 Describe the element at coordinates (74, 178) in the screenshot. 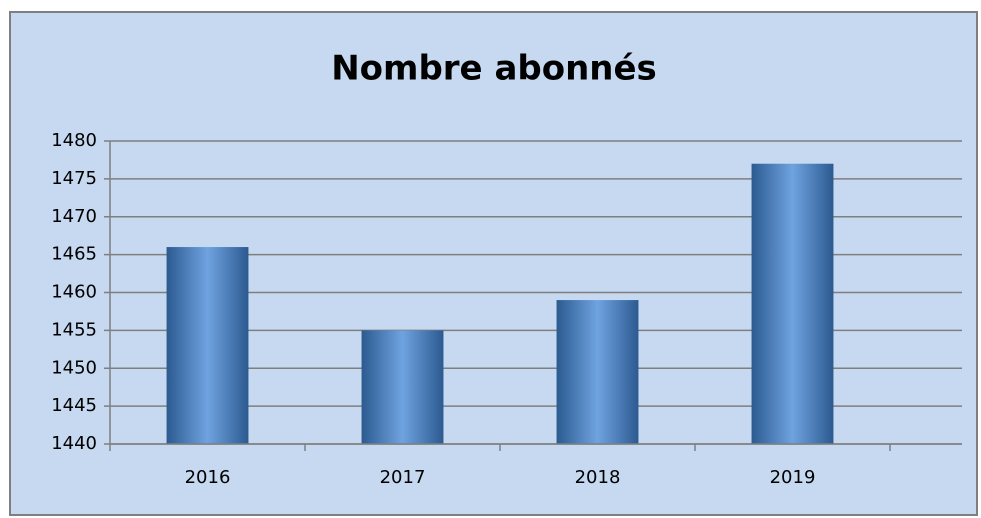

I see `y-tick-label: 1475` at that location.